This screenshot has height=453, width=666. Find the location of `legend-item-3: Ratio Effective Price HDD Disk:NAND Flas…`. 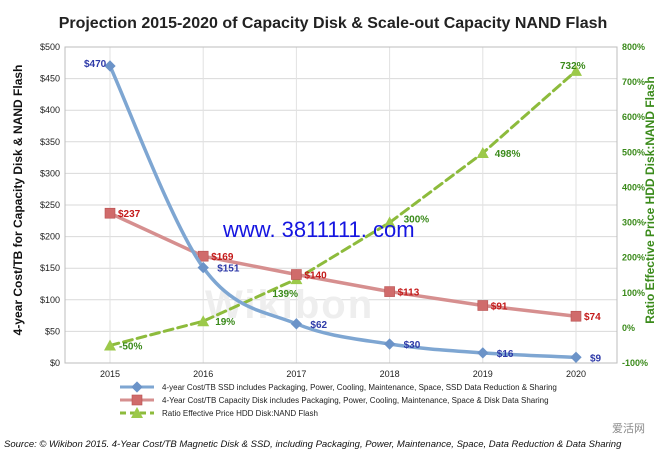

legend-item-3: Ratio Effective Price HDD Disk:NAND Flas… is located at coordinates (219, 412).